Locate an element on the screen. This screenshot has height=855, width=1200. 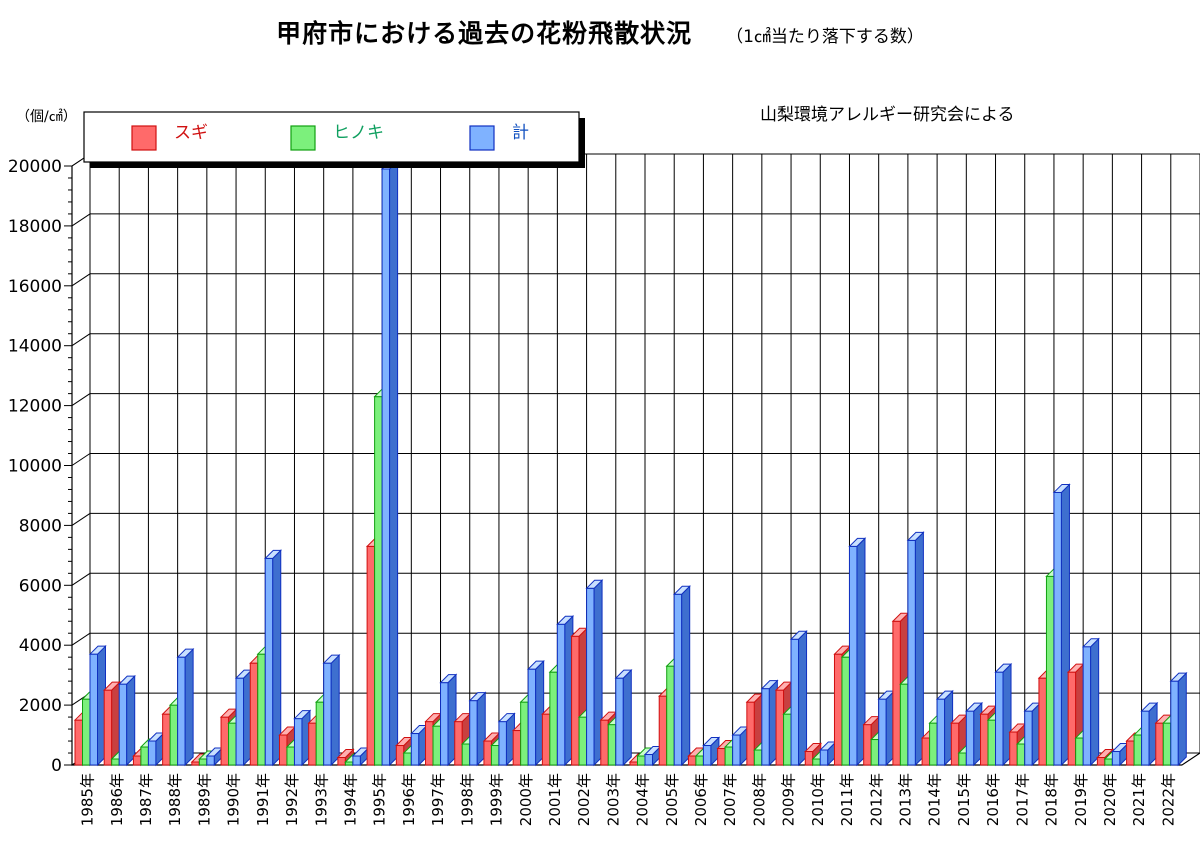
x-tick-label: 1987年 is located at coordinates (146, 799).